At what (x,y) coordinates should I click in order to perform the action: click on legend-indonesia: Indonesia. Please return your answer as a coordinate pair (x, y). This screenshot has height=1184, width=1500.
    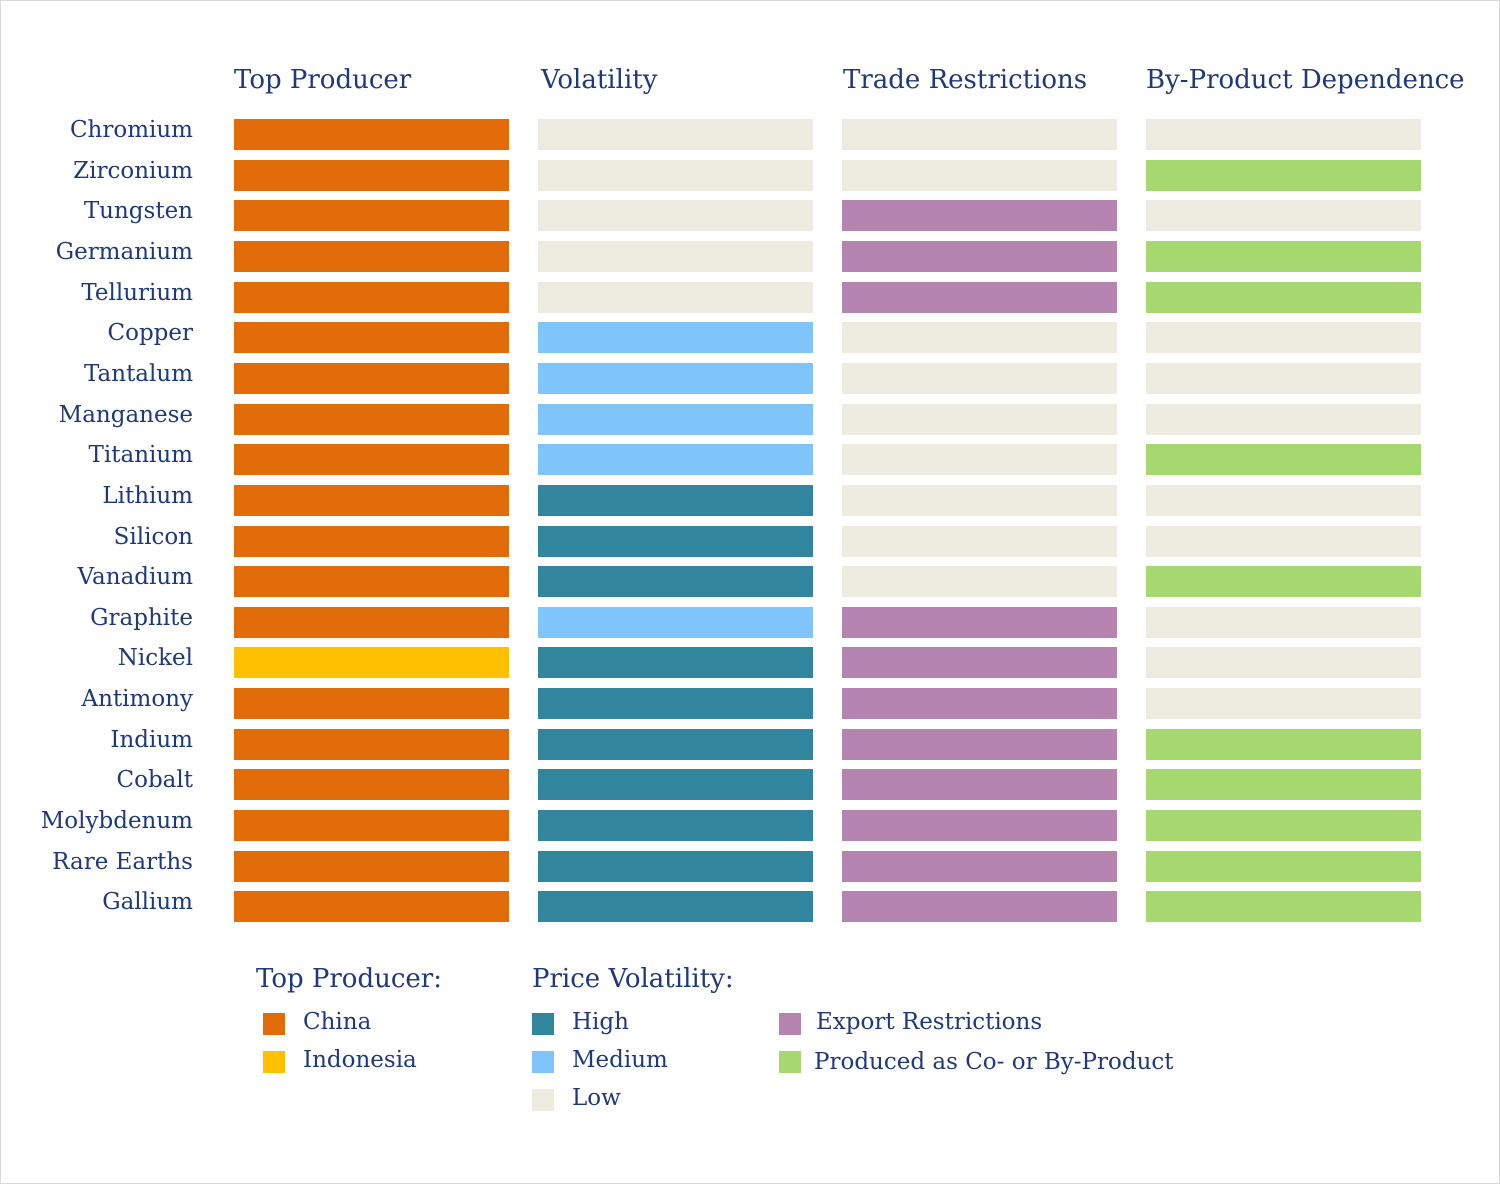
    Looking at the image, I should click on (360, 1060).